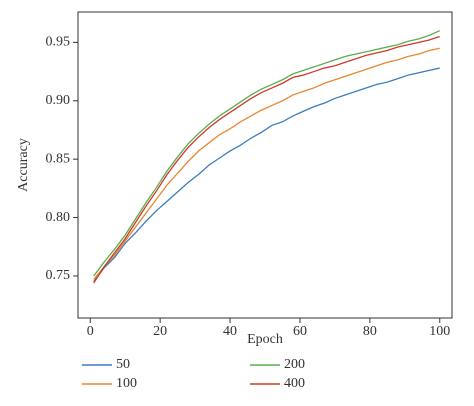 The height and width of the screenshot is (406, 474). What do you see at coordinates (23, 165) in the screenshot?
I see `y-axis-label: Accuracy` at bounding box center [23, 165].